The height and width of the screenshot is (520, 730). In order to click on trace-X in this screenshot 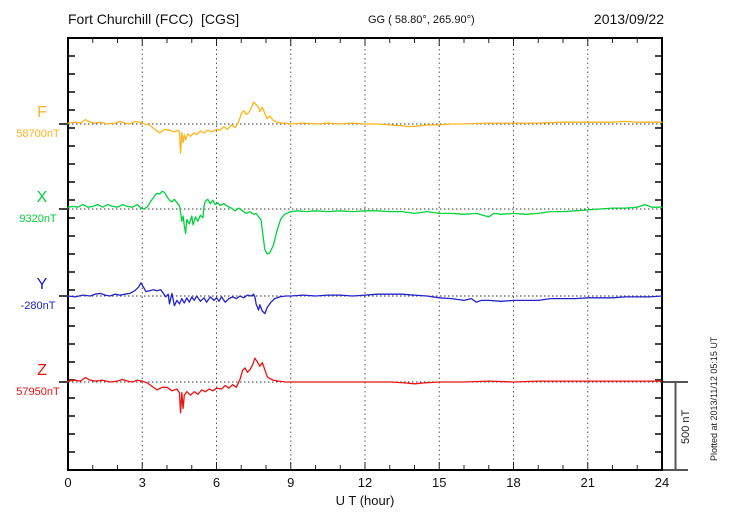, I will do `click(365, 222)`.